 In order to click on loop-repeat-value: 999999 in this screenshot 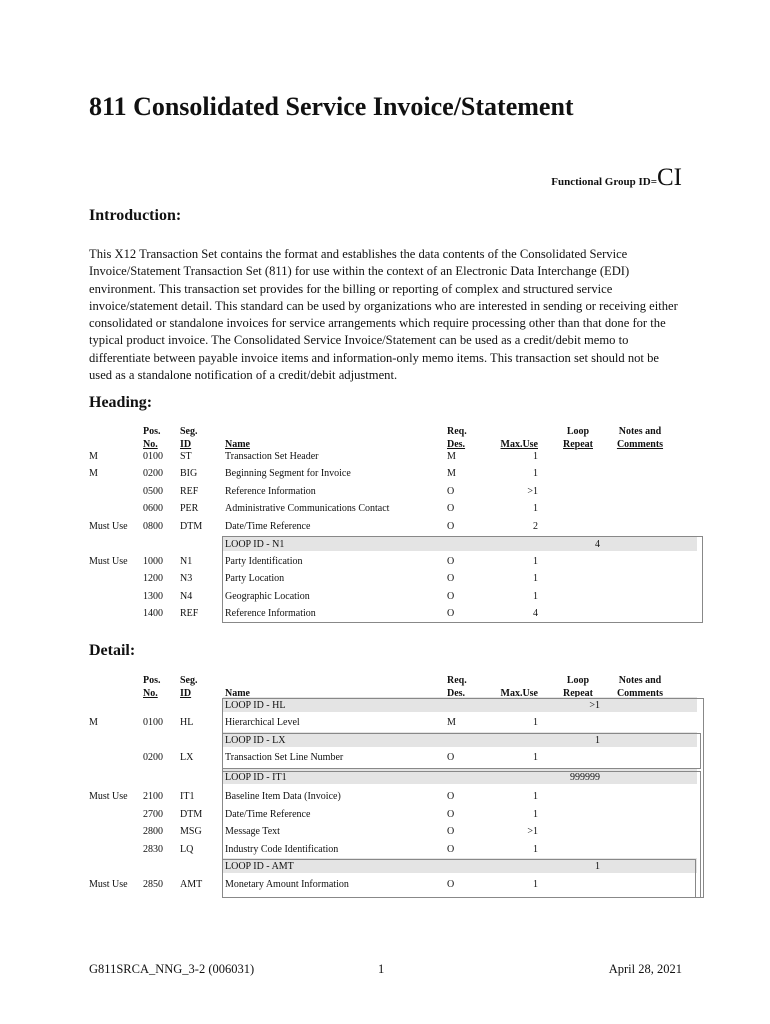, I will do `click(585, 777)`.